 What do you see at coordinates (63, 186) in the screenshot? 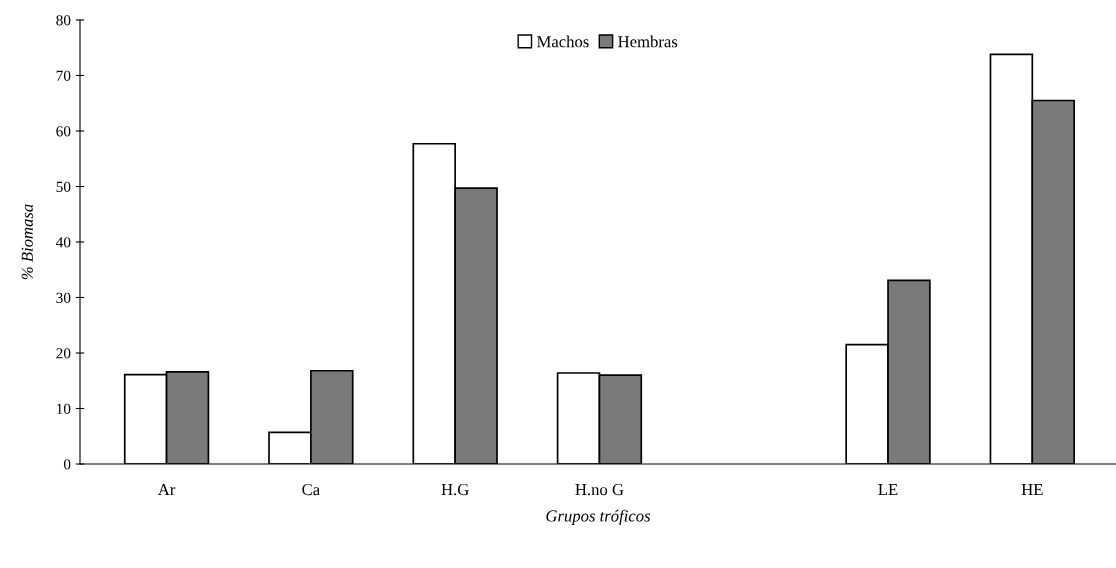
I see `y-tick-label: 50` at bounding box center [63, 186].